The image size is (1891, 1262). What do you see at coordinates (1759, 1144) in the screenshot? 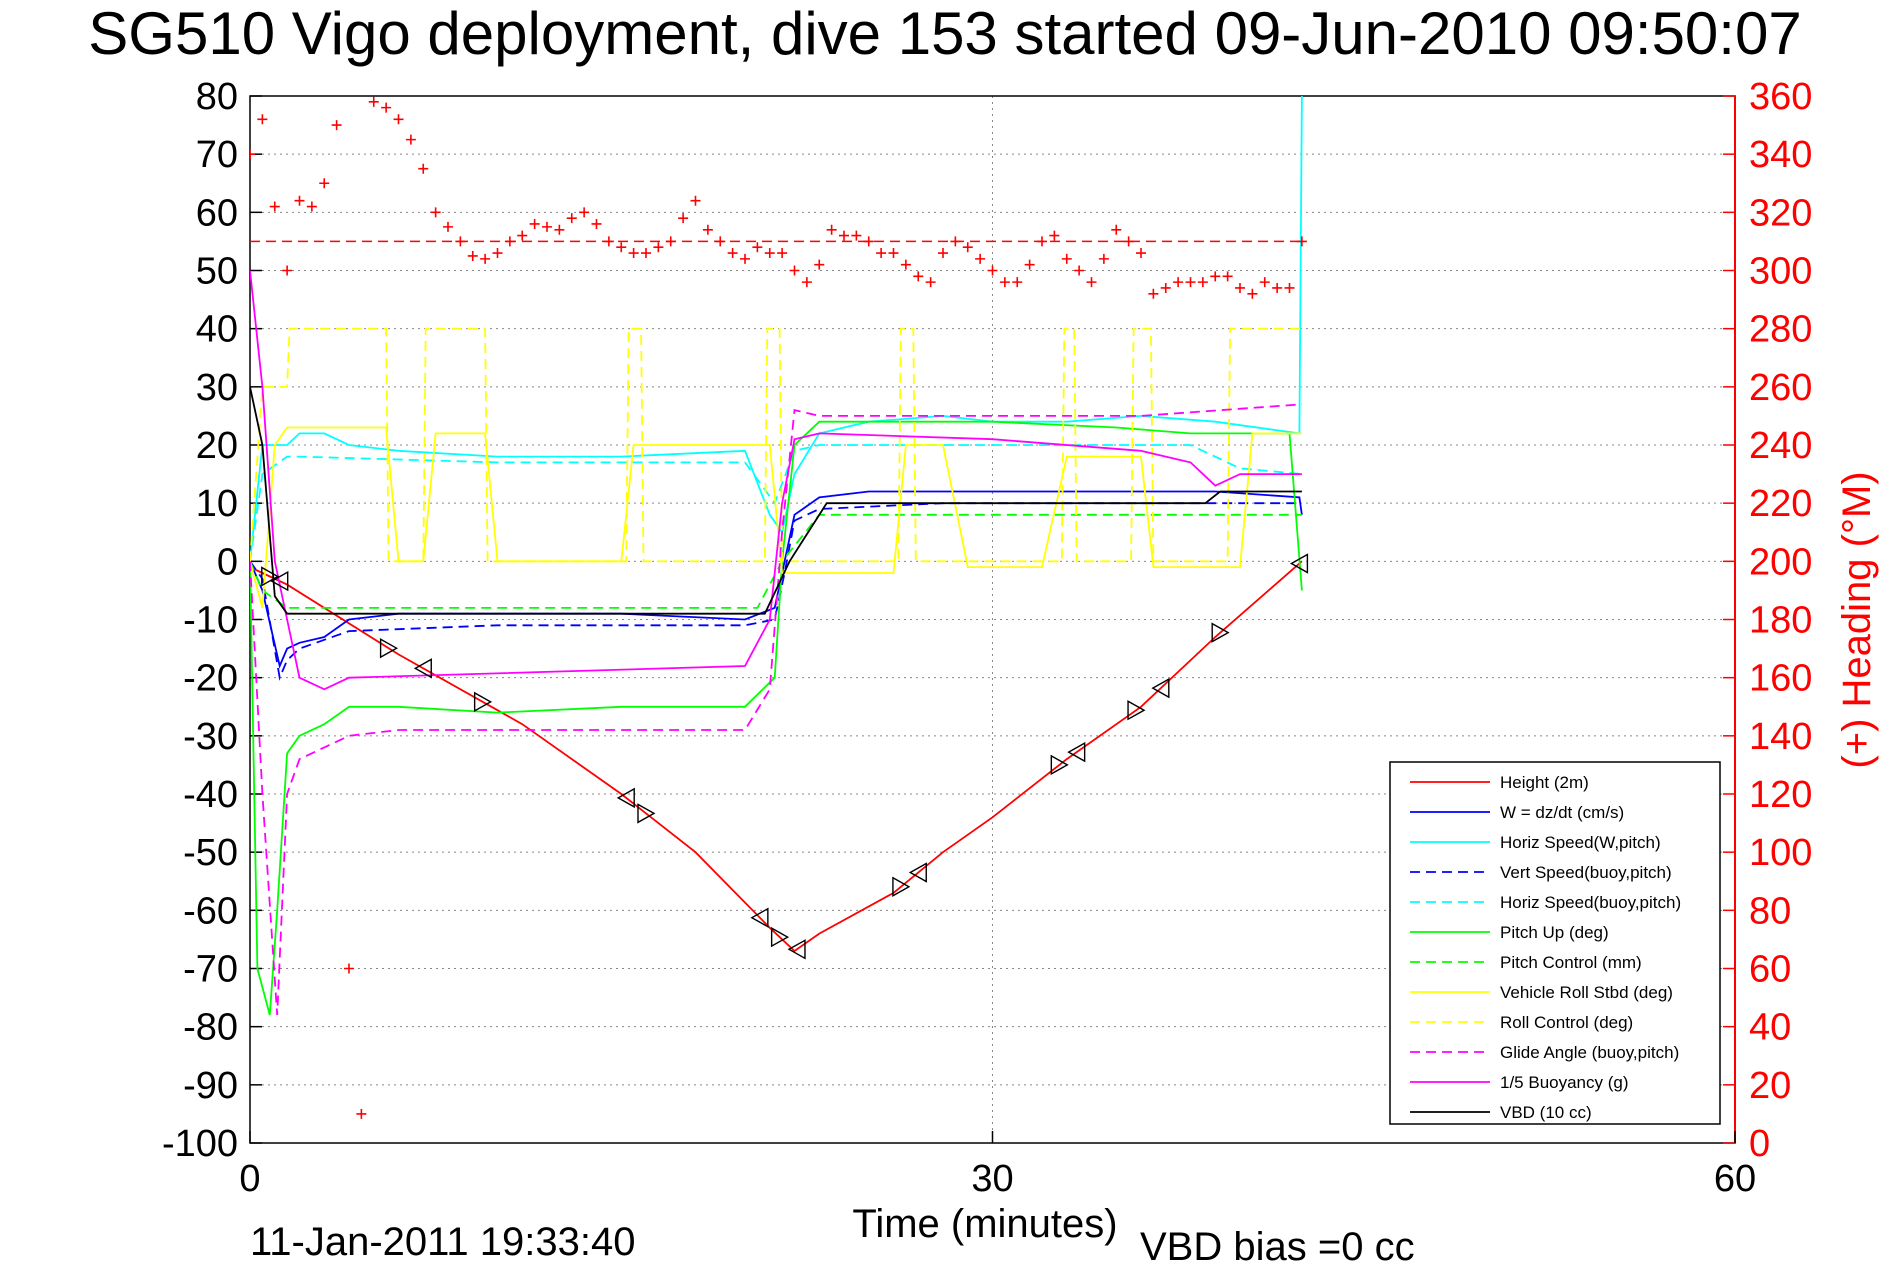
I see `right-tick-label: 0` at bounding box center [1759, 1144].